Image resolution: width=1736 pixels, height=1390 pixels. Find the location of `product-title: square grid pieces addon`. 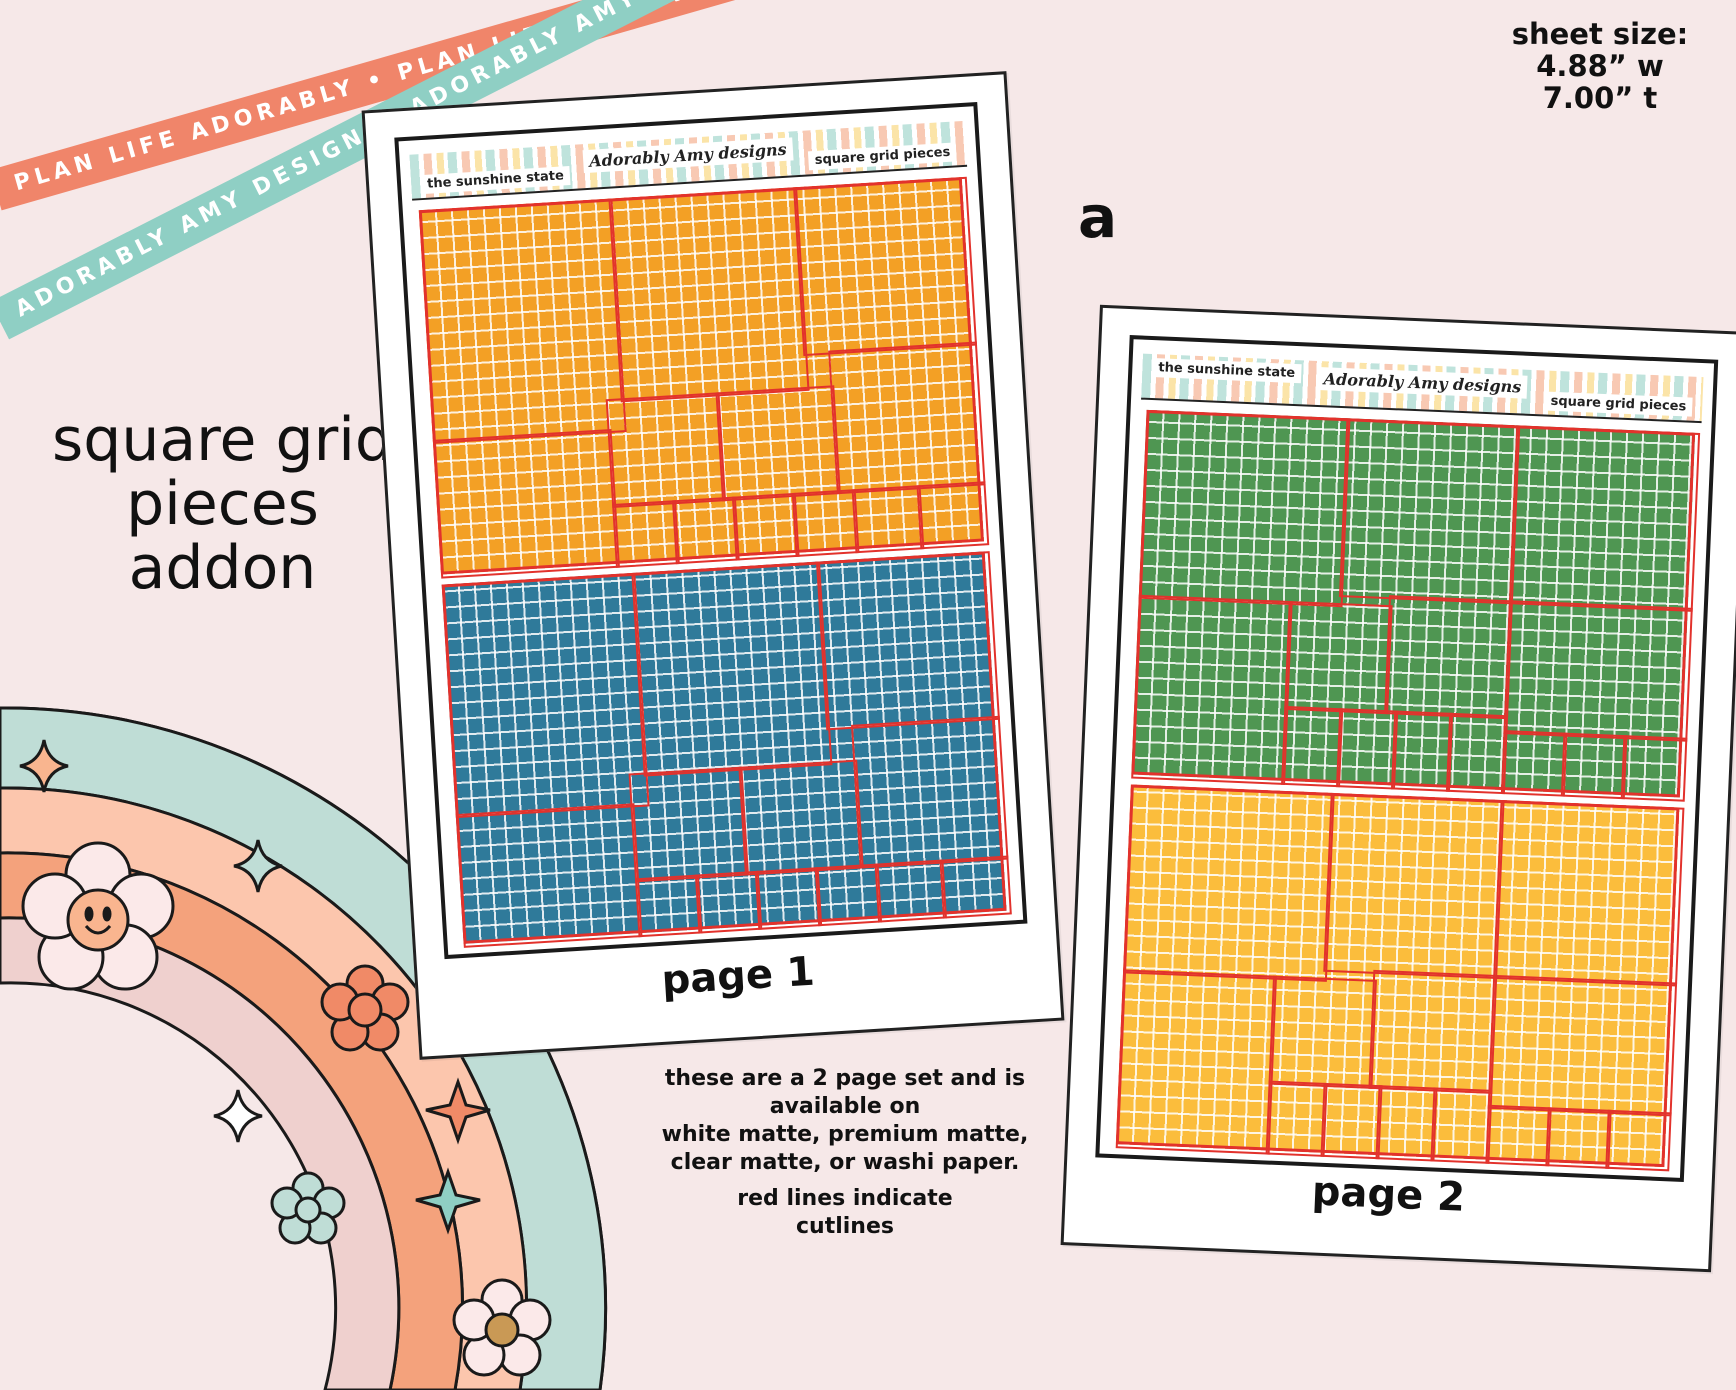

product-title: square grid pieces addon is located at coordinates (222, 504).